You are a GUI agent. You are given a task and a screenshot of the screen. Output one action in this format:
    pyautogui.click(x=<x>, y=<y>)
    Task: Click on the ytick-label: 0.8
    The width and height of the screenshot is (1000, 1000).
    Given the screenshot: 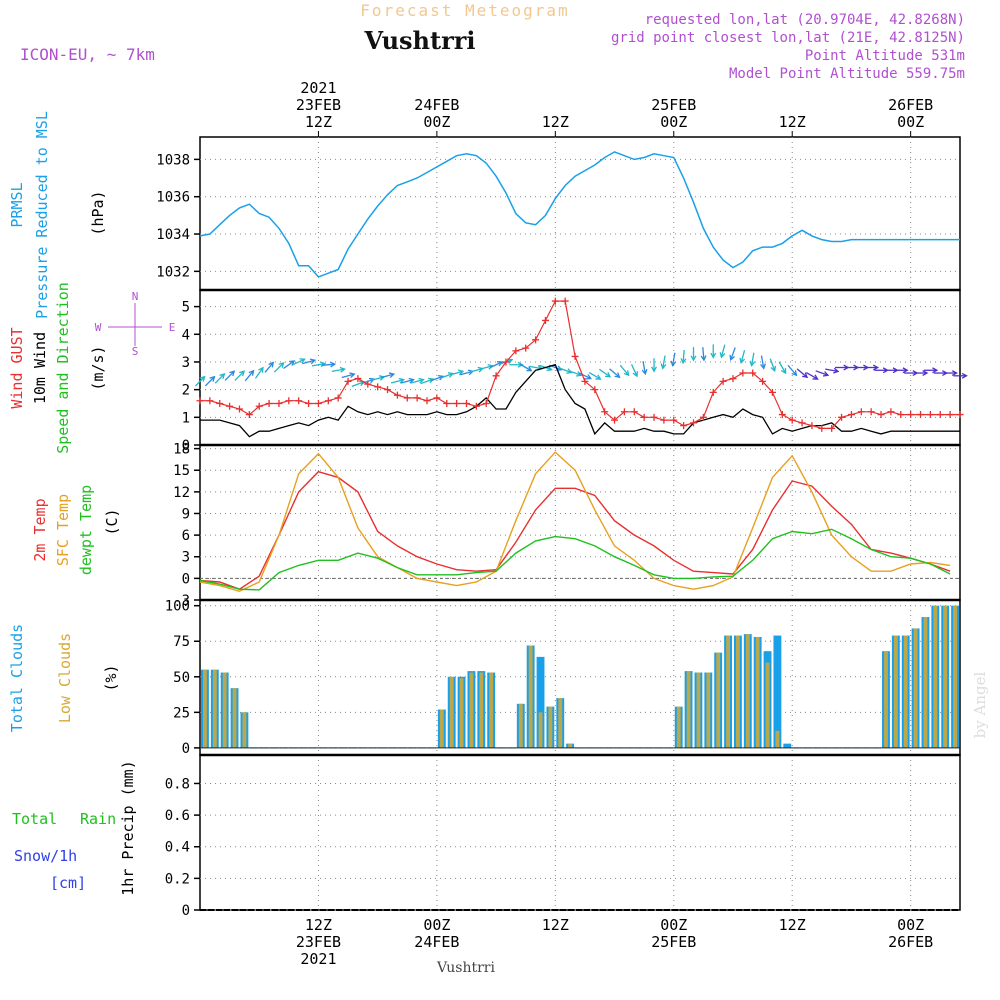 What is the action you would take?
    pyautogui.click(x=177, y=784)
    